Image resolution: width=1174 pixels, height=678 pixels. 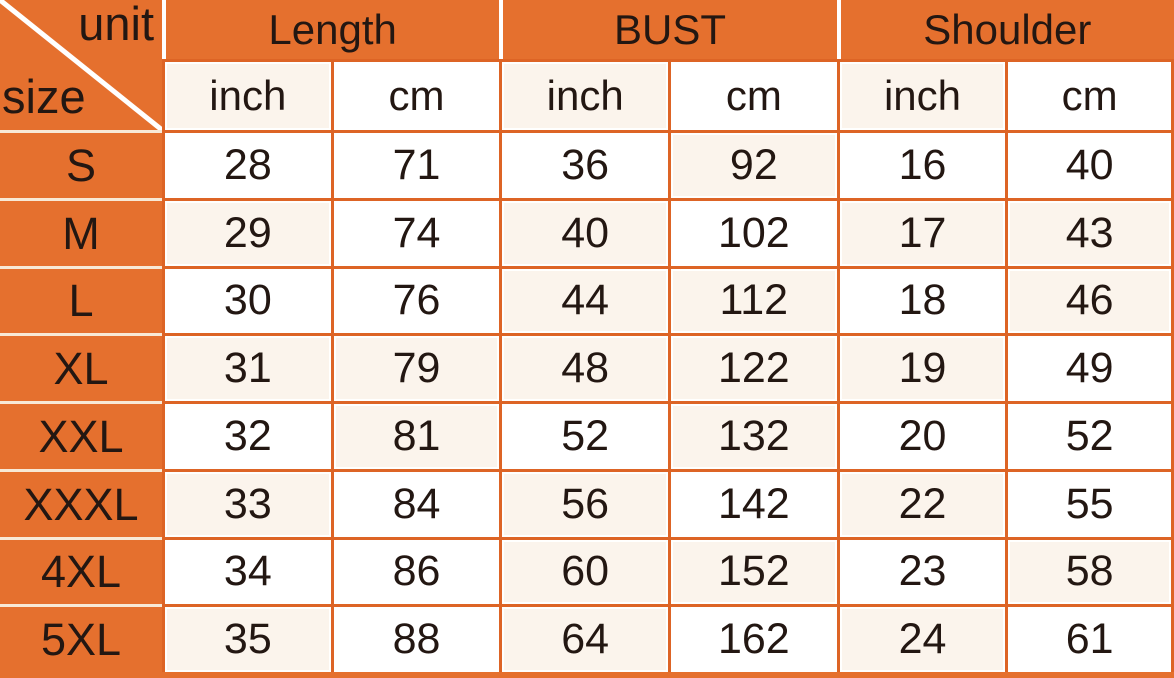 I want to click on data-cell: 23, so click(x=921, y=570).